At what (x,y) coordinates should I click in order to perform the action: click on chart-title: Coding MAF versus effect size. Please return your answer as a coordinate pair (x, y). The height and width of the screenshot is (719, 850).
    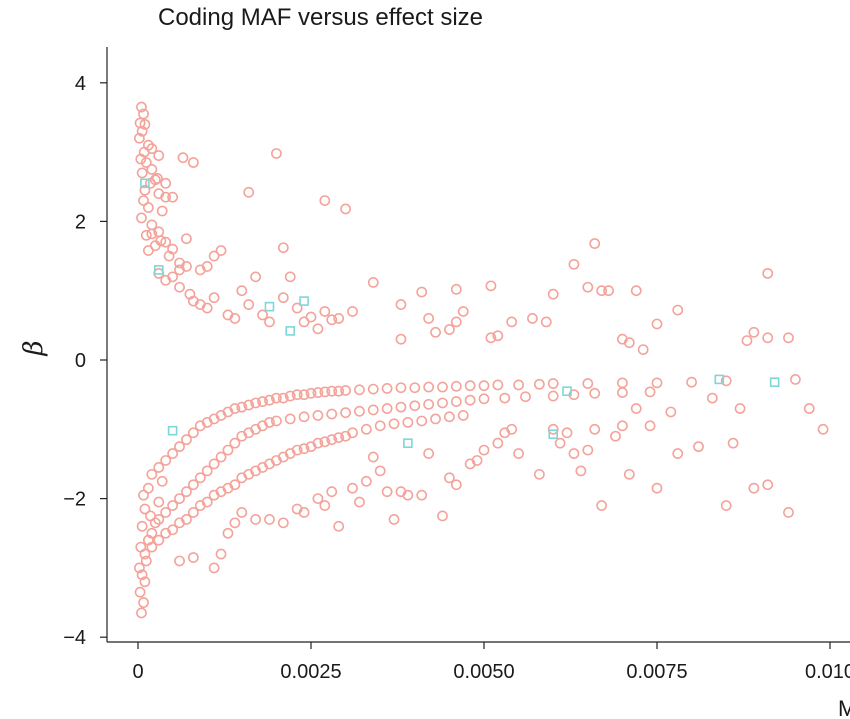
    Looking at the image, I should click on (321, 17).